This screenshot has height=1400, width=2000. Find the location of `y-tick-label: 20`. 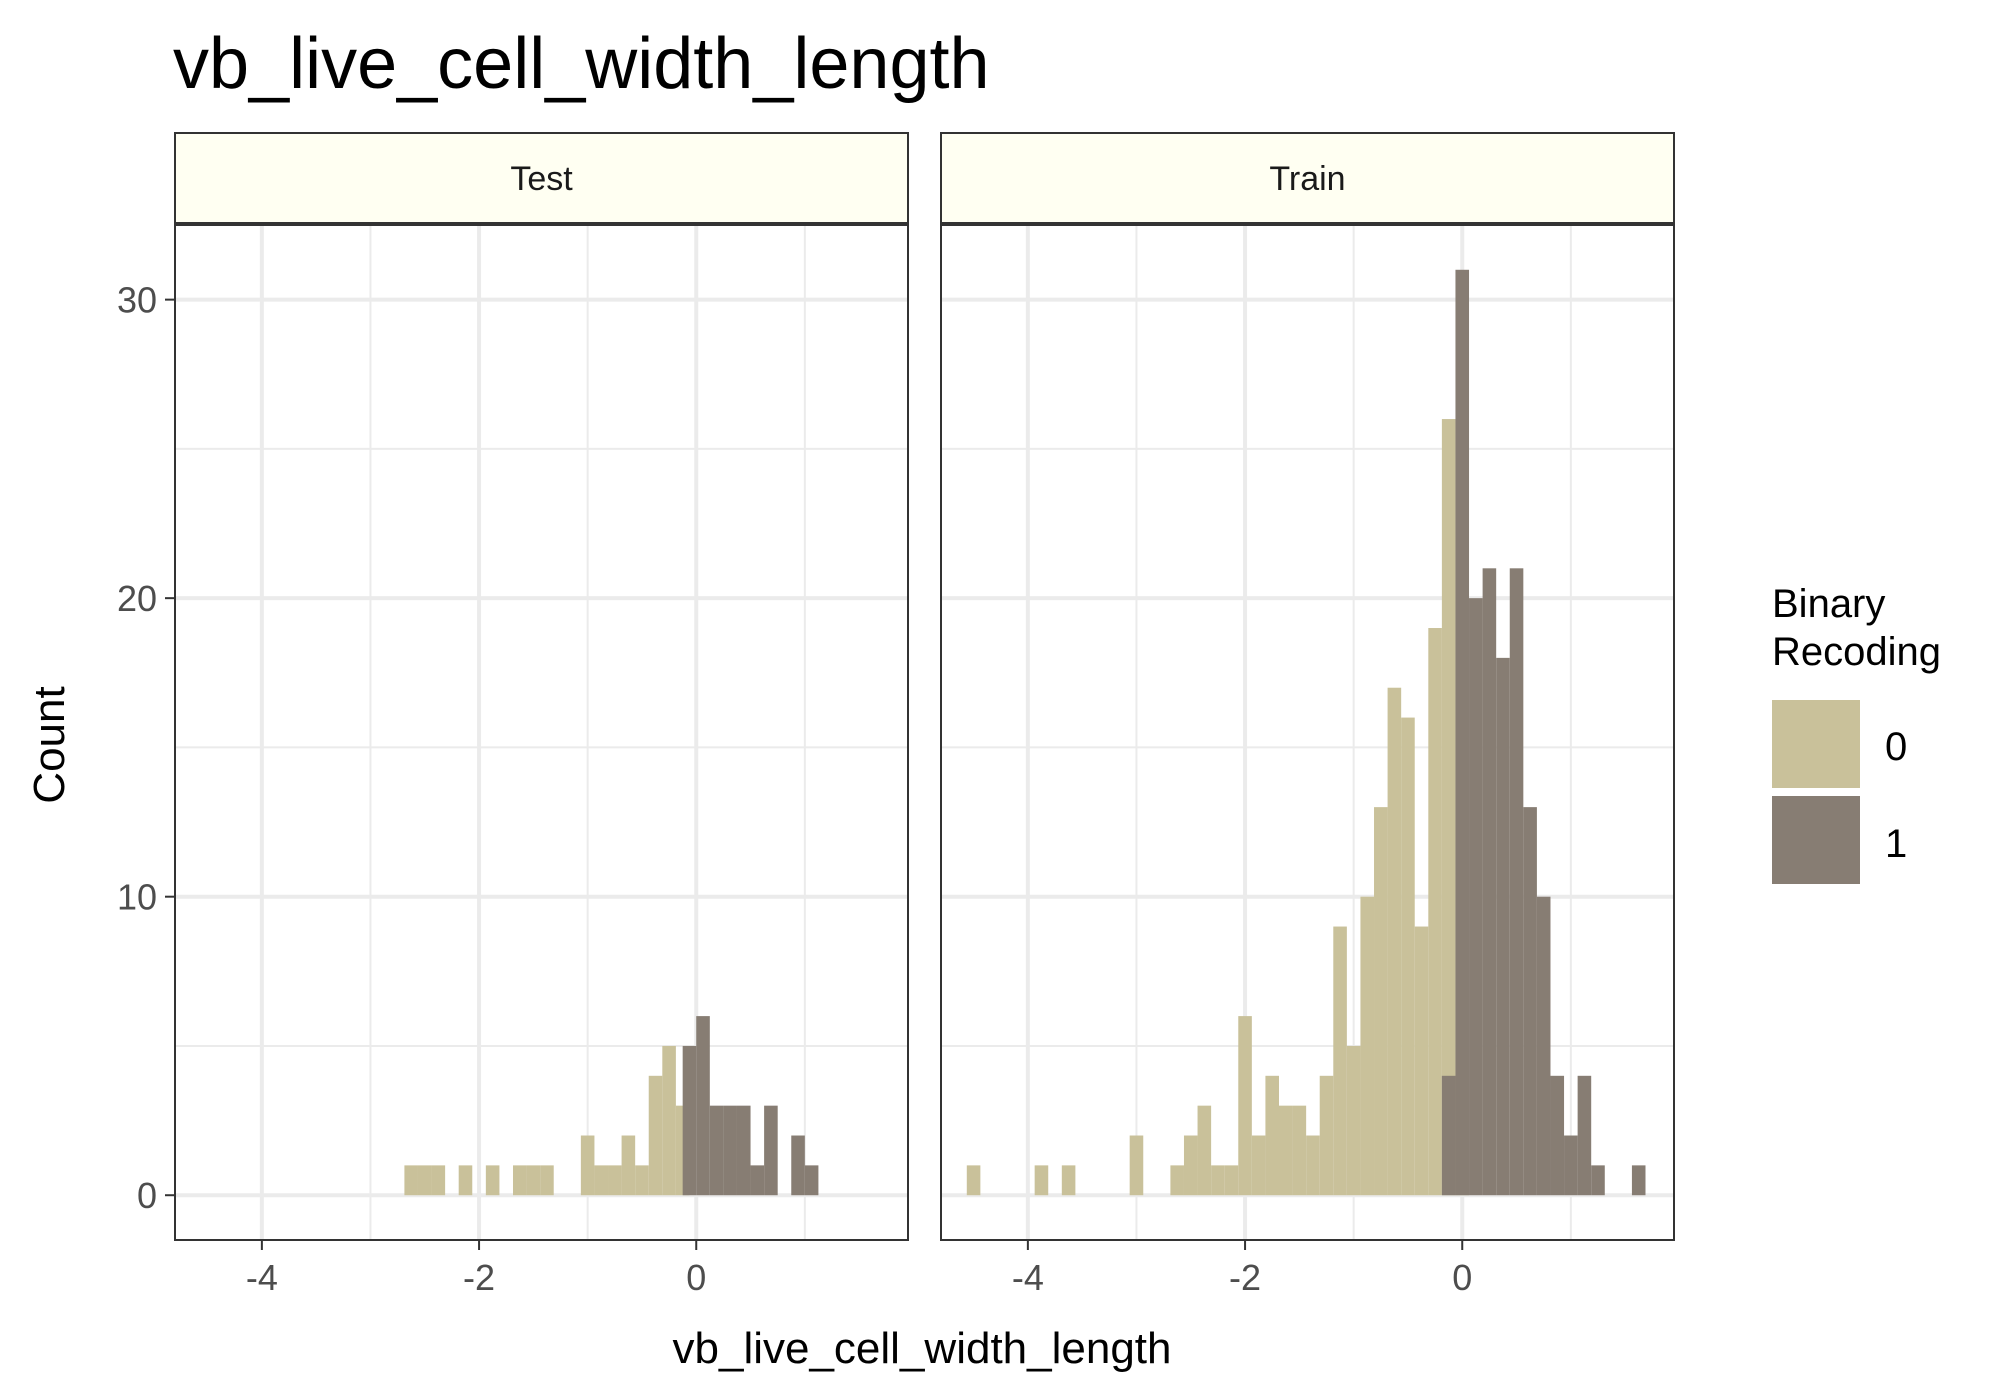

y-tick-label: 20 is located at coordinates (137, 598).